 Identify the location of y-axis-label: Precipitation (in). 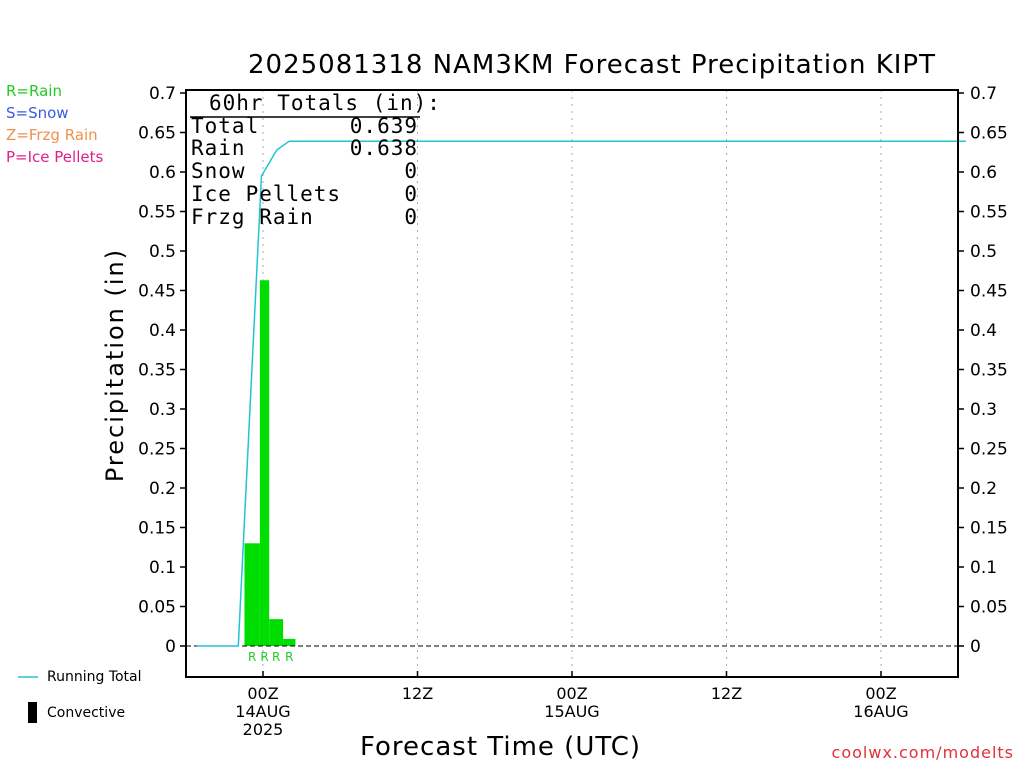
(115, 365).